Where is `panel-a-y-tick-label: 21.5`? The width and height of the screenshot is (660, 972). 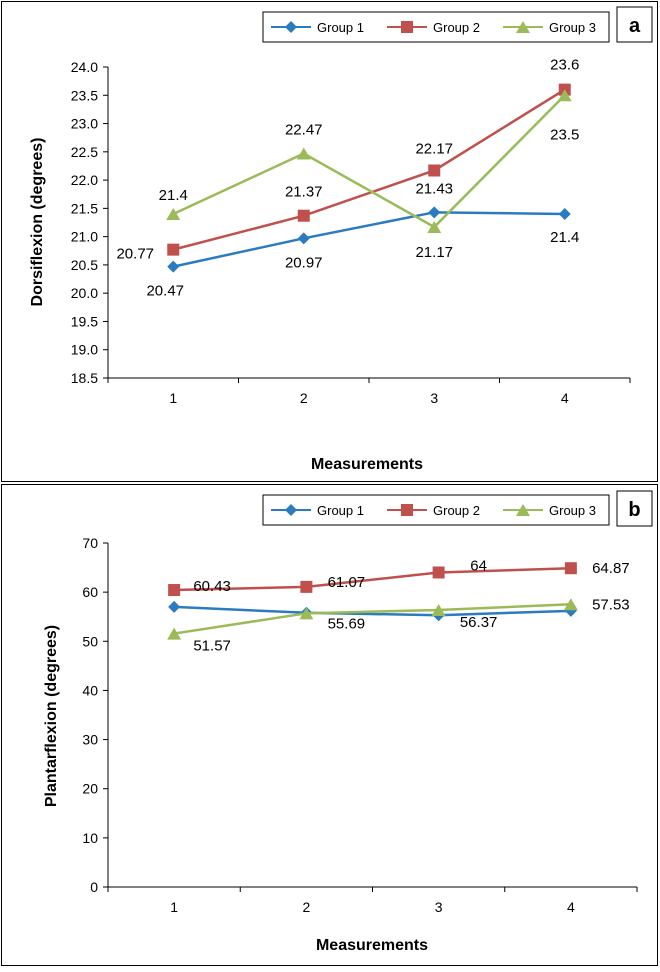 panel-a-y-tick-label: 21.5 is located at coordinates (84, 208).